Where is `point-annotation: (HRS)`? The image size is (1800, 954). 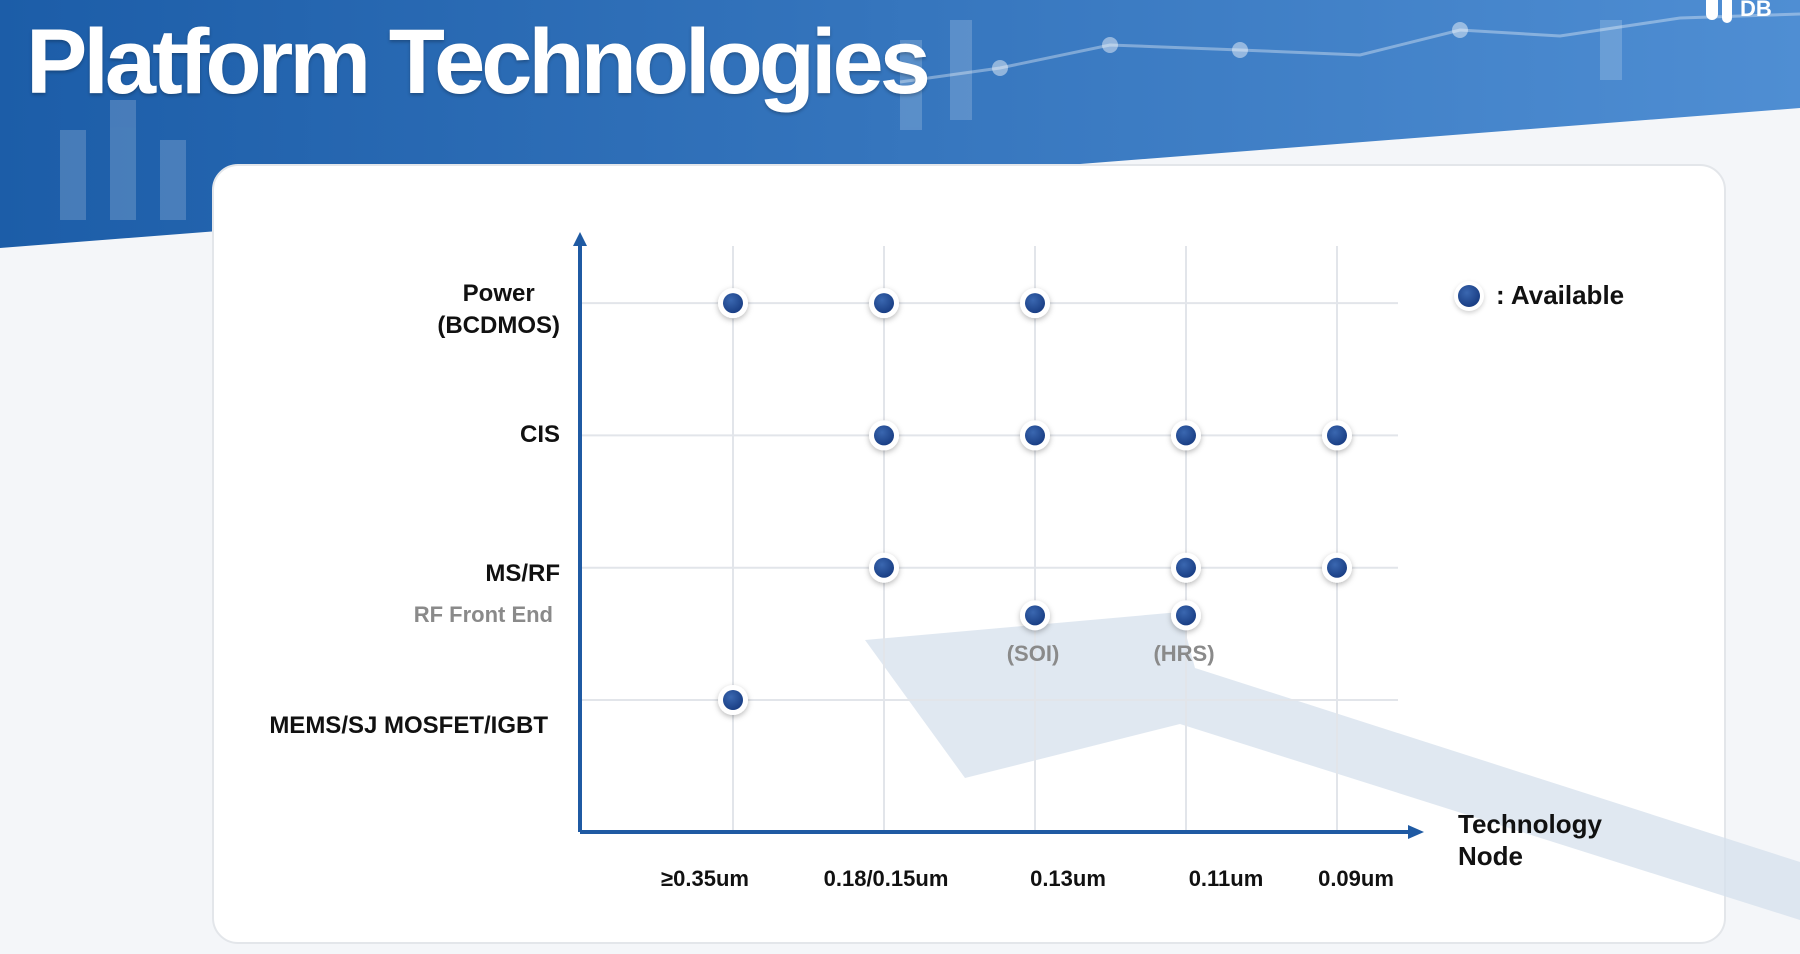 point-annotation: (HRS) is located at coordinates (1184, 654).